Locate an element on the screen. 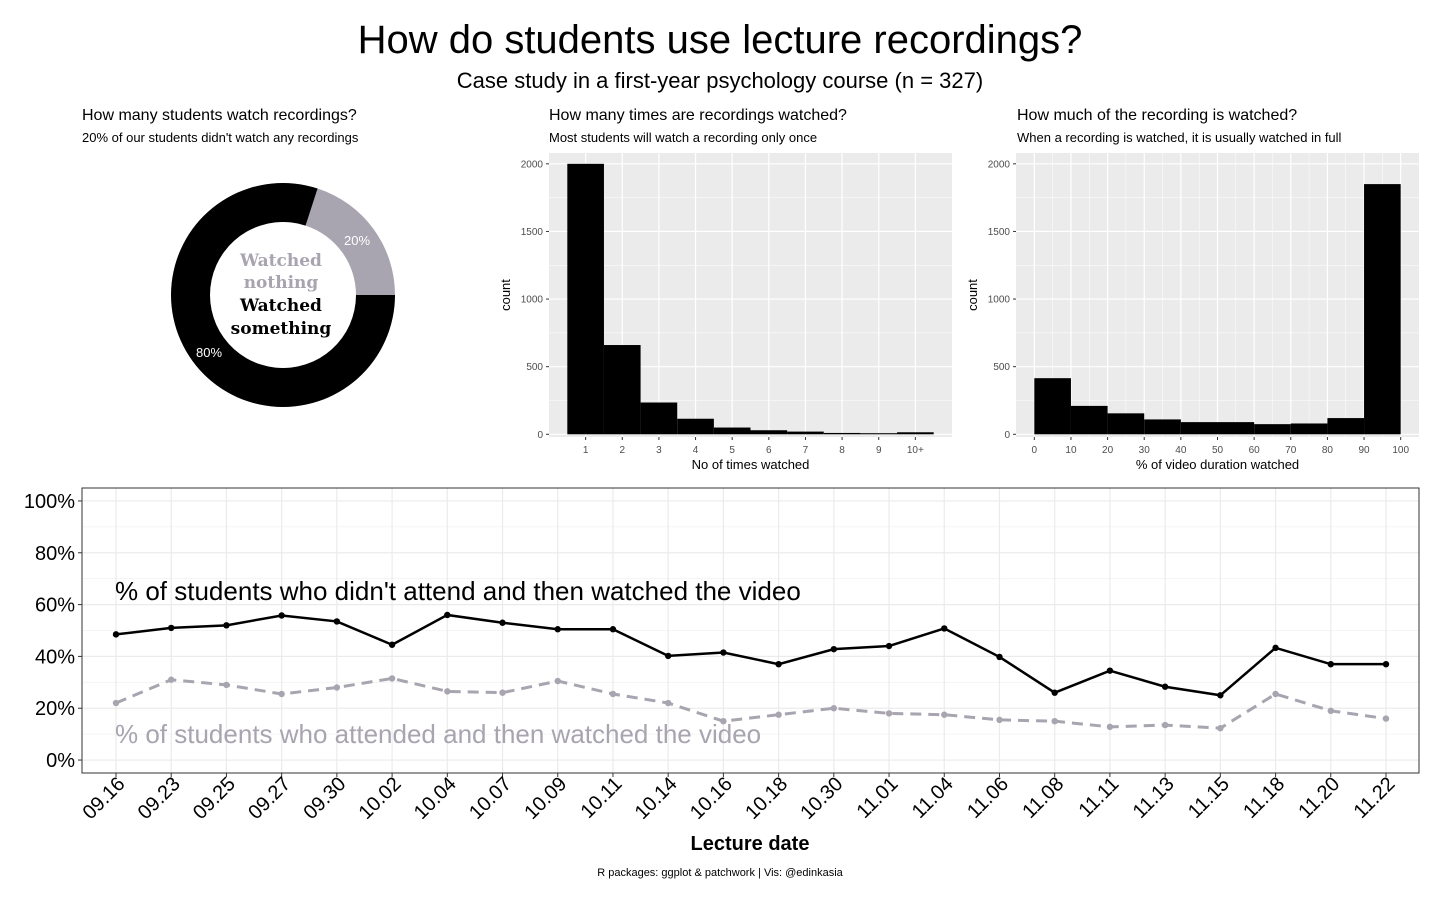  x-tick-label: 09.25 is located at coordinates (214, 798).